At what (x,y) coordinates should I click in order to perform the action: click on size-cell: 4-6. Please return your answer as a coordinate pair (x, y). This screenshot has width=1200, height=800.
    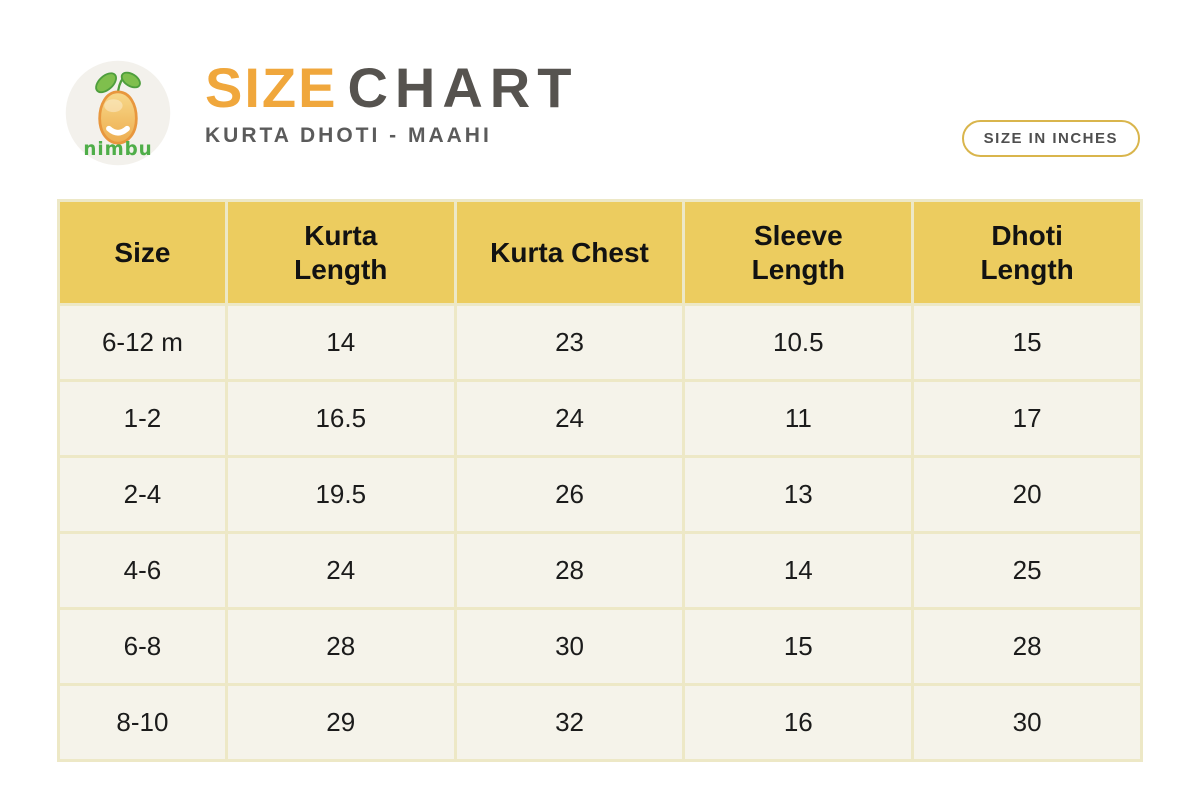
    Looking at the image, I should click on (142, 570).